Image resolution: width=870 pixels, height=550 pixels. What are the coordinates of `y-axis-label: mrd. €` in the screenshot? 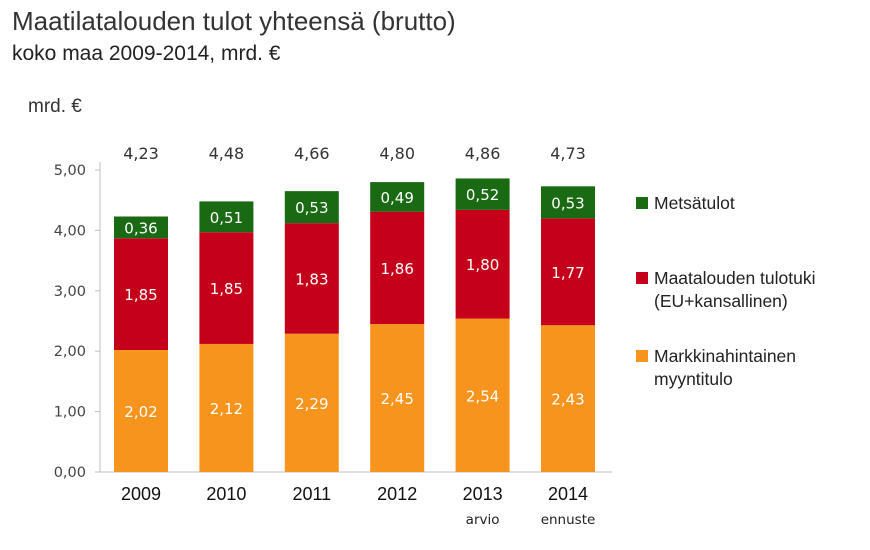 It's located at (55, 106).